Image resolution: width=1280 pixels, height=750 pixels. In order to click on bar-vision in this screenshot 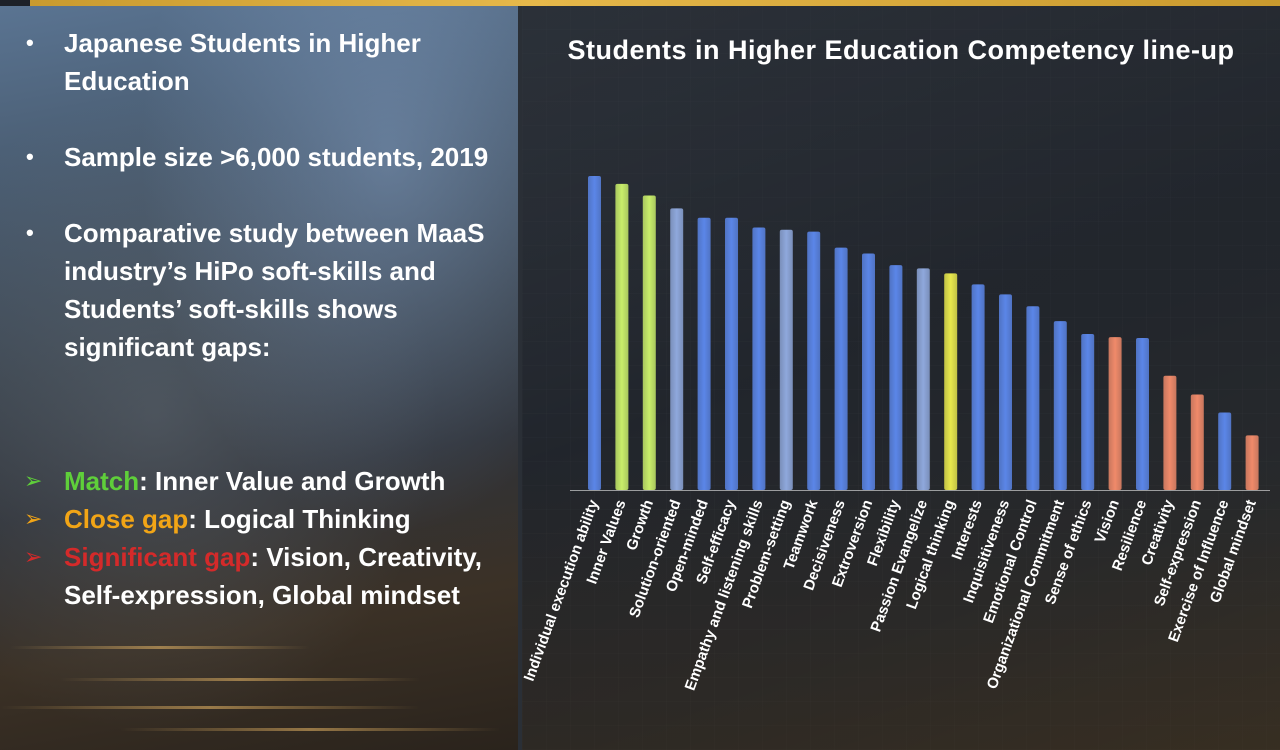, I will do `click(1115, 413)`.